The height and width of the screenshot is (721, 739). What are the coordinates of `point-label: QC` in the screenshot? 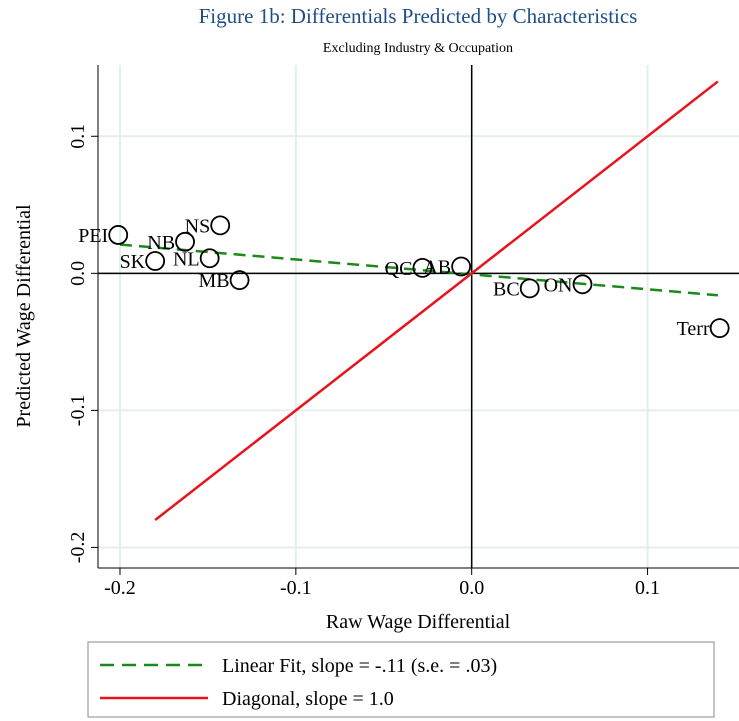 It's located at (399, 269).